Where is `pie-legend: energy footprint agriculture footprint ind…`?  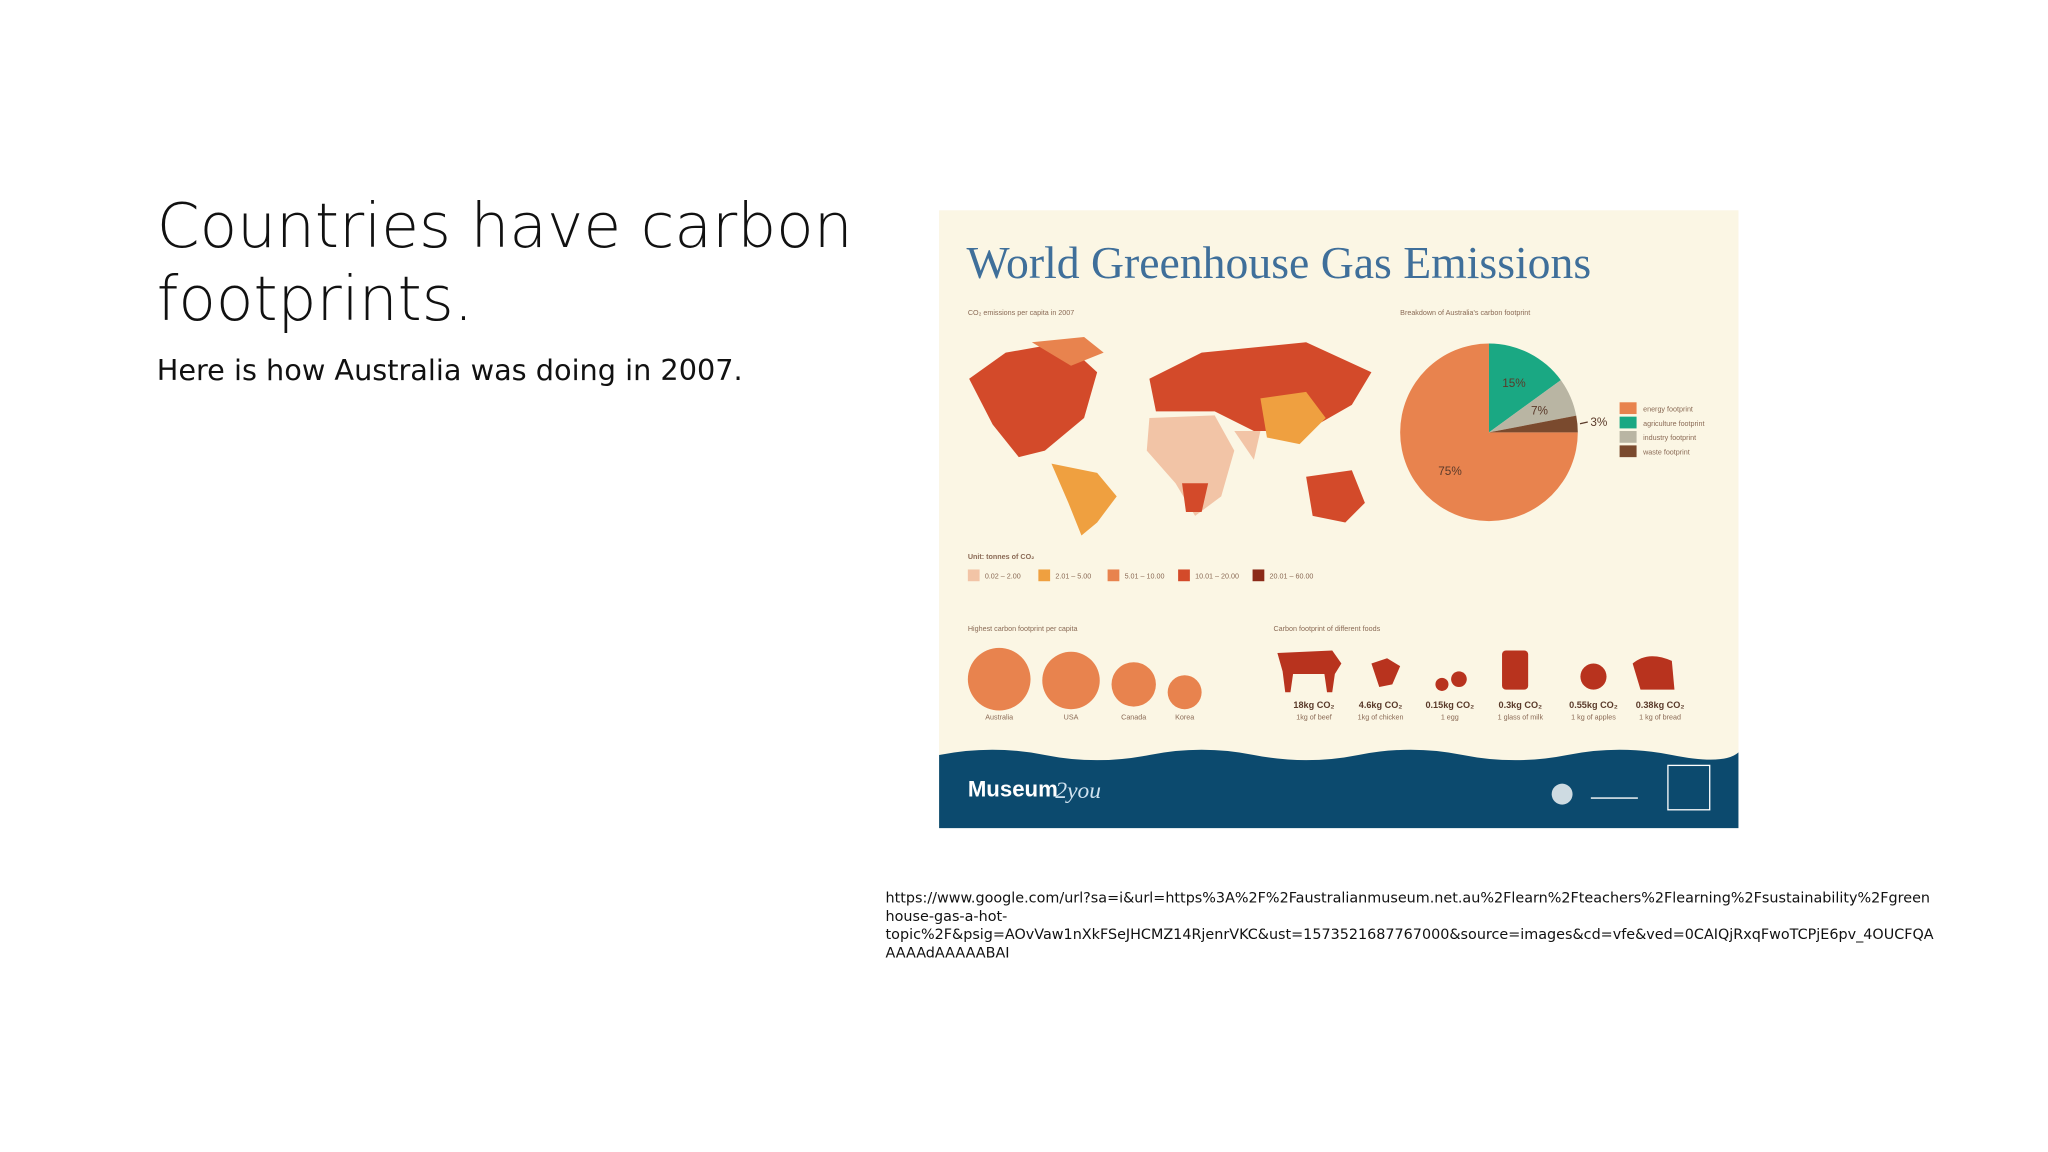 pie-legend: energy footprint agriculture footprint ind… is located at coordinates (1662, 430).